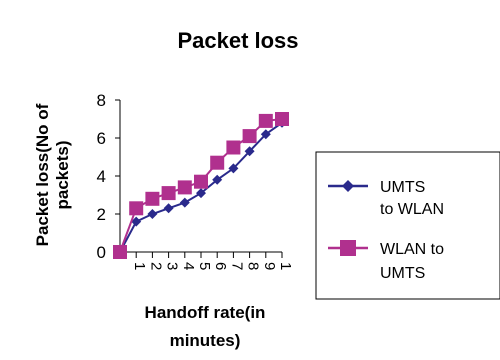  I want to click on legend-label-umts-to-wlan-line-1: UMTS, so click(402, 187).